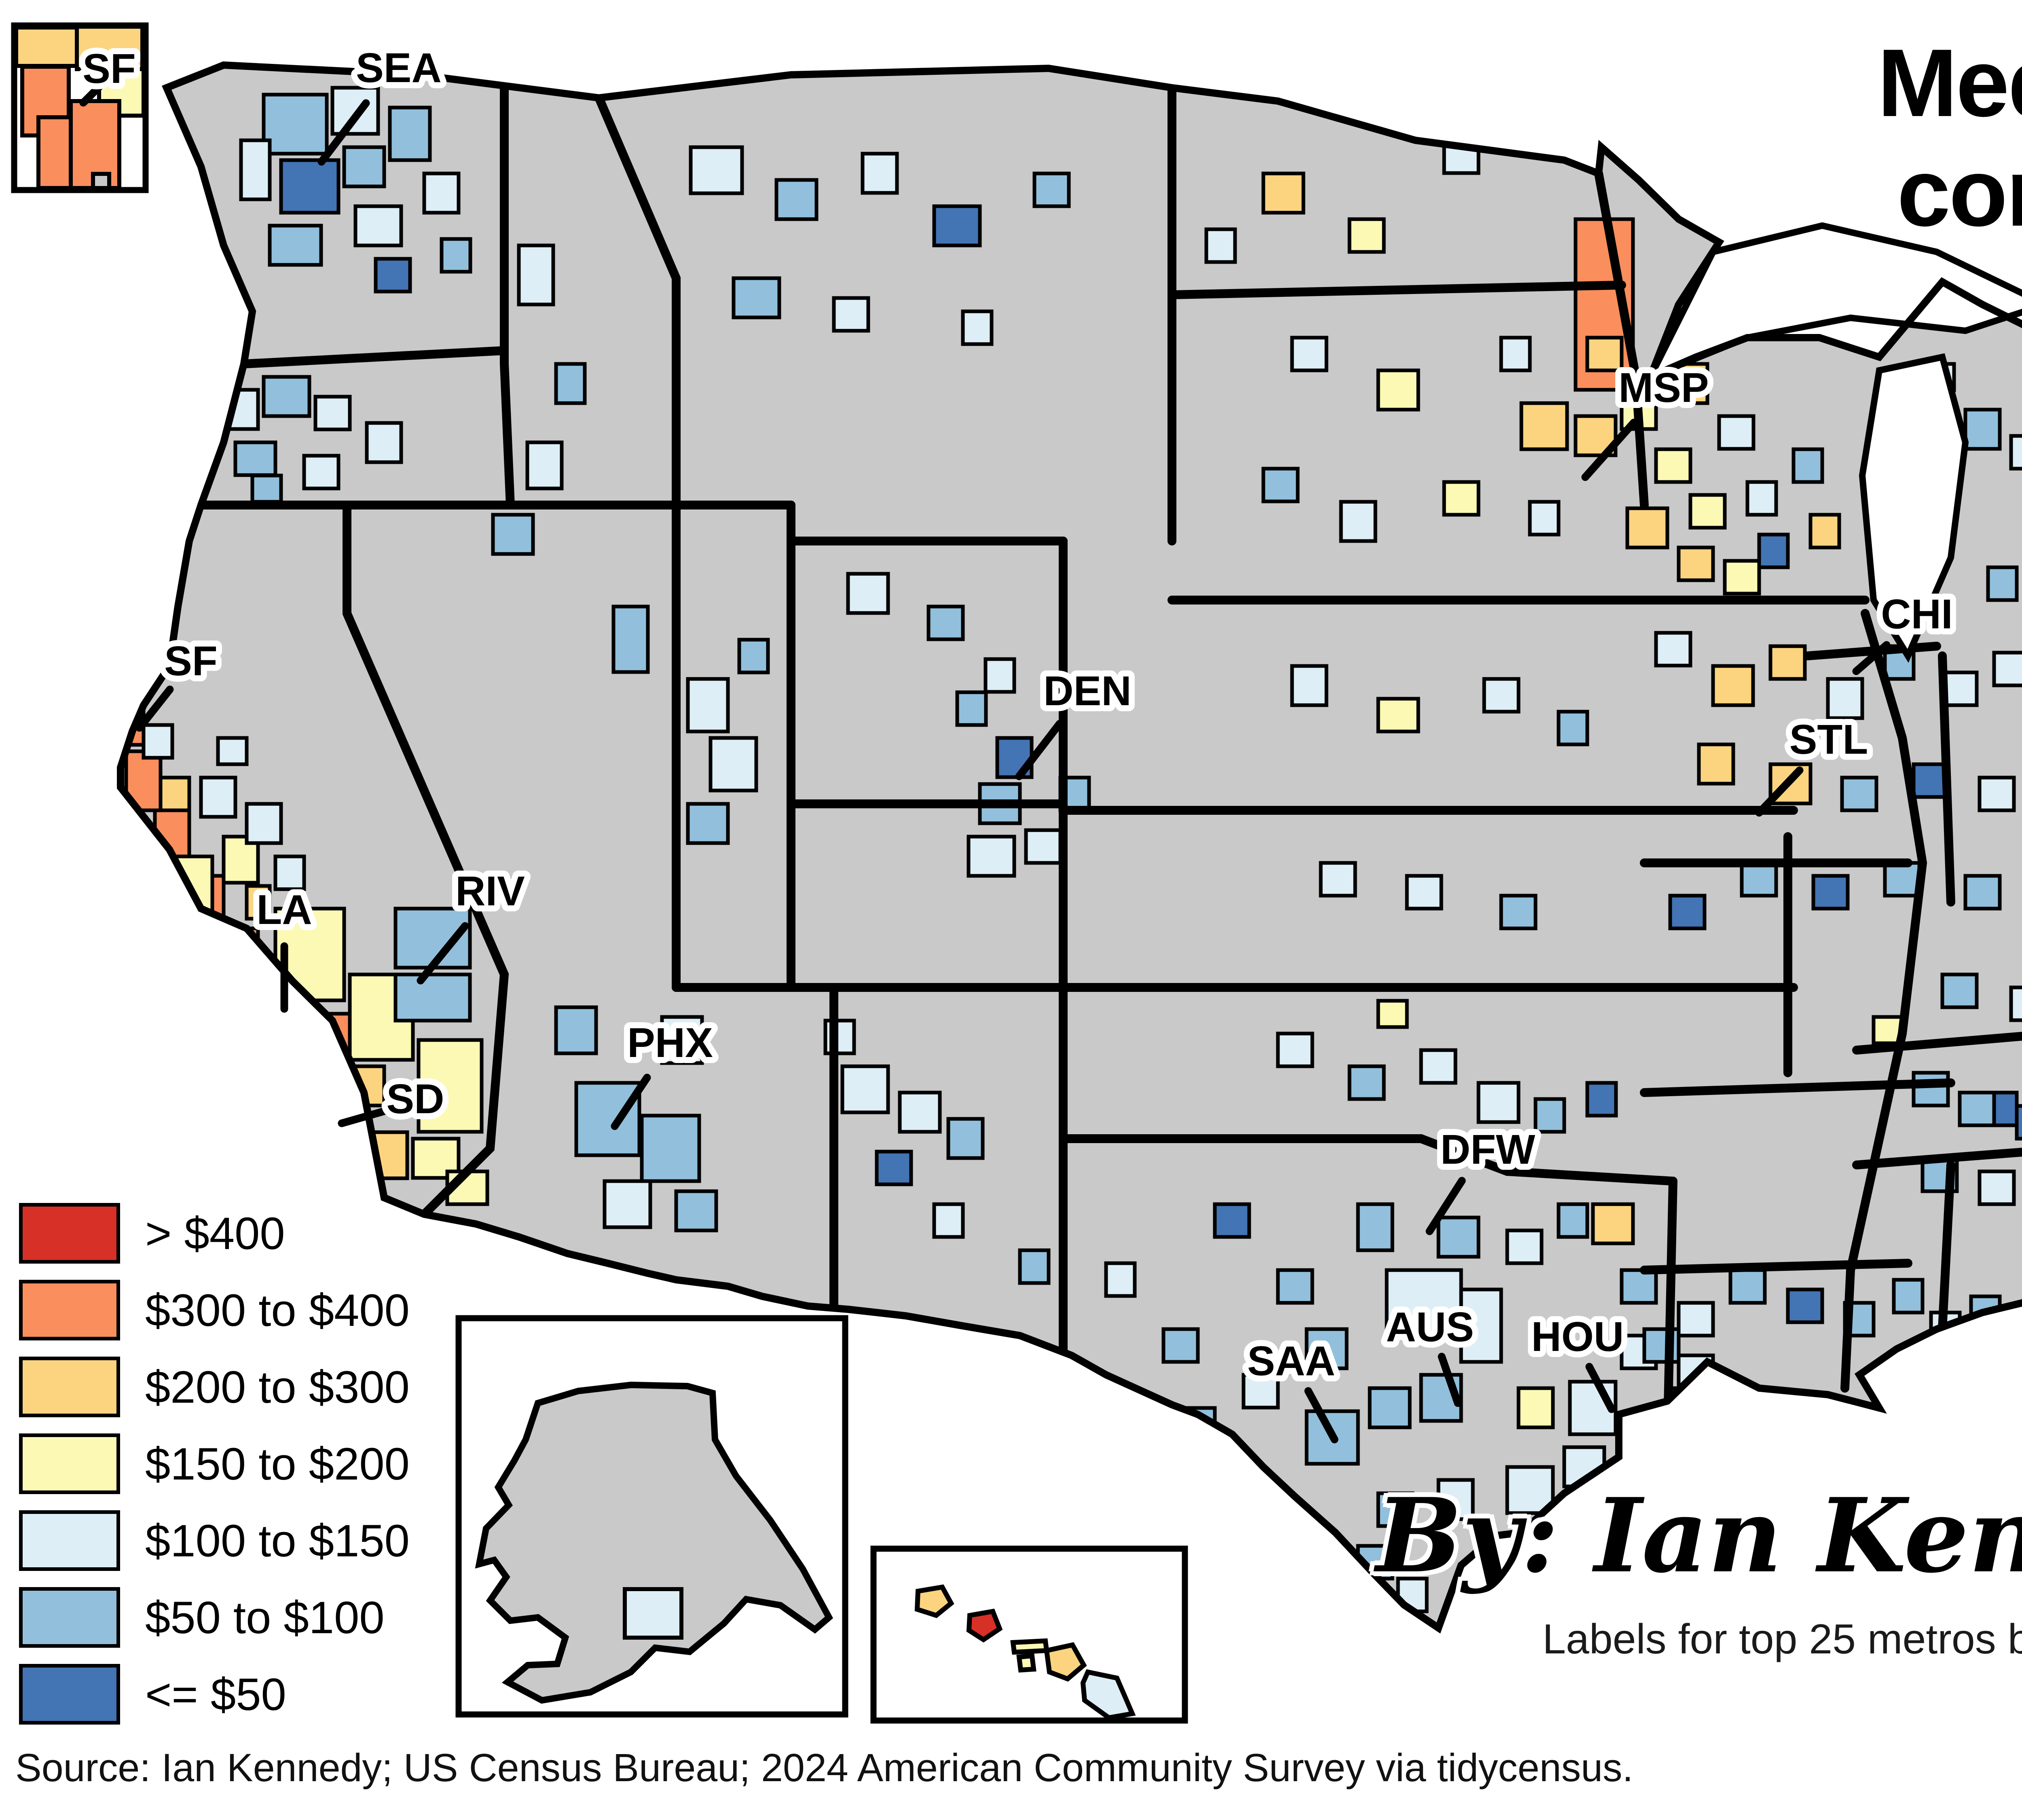 The width and height of the screenshot is (2022, 1820). What do you see at coordinates (1065, 1662) in the screenshot?
I see `island-maui` at bounding box center [1065, 1662].